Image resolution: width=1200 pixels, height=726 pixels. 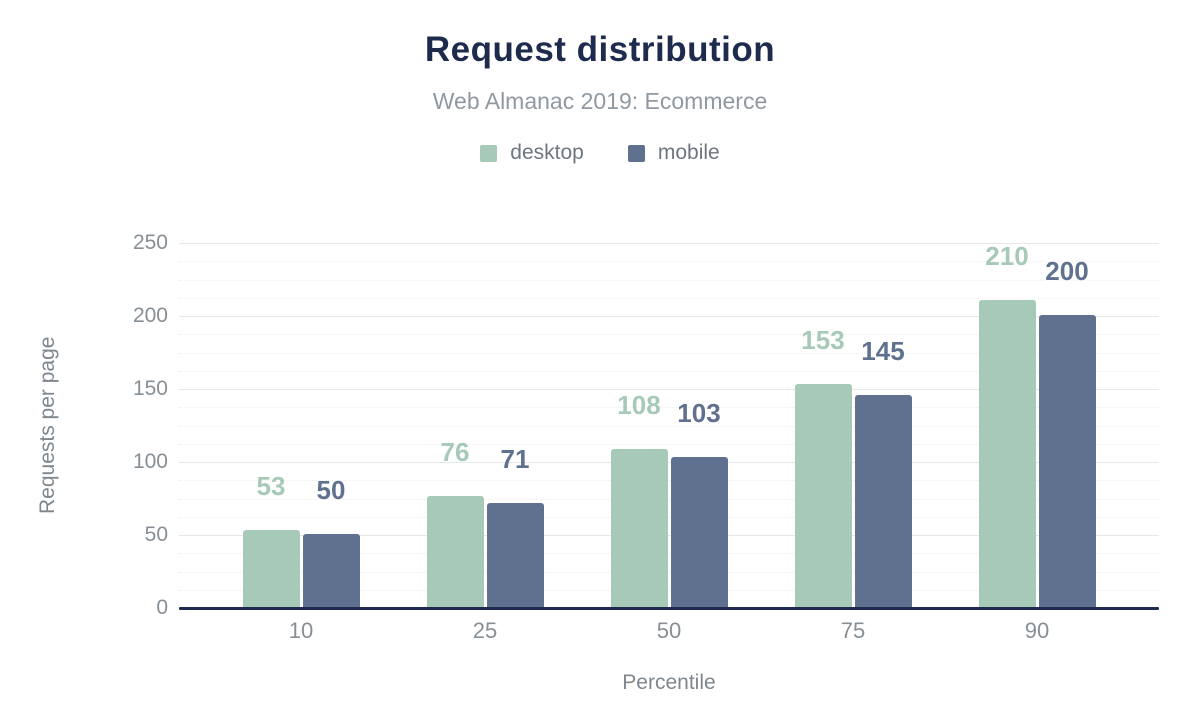 What do you see at coordinates (600, 153) in the screenshot?
I see `legend: desktop mobile` at bounding box center [600, 153].